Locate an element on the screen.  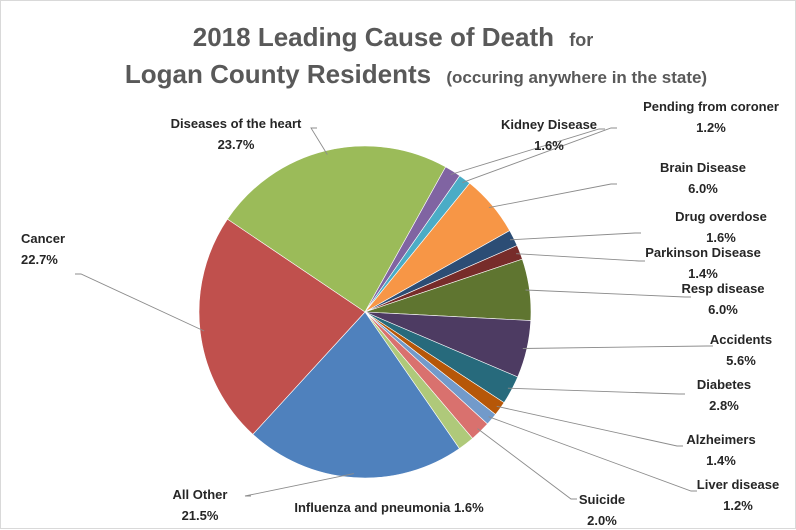
slice-label: Influenza and pneumonia 1.6% is located at coordinates (389, 507).